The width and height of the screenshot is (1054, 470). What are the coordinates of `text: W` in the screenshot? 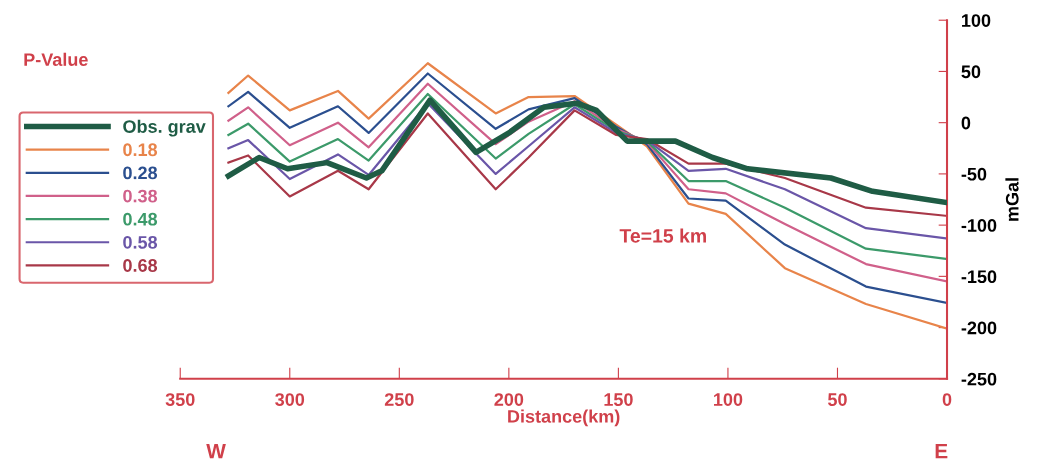 It's located at (216, 451).